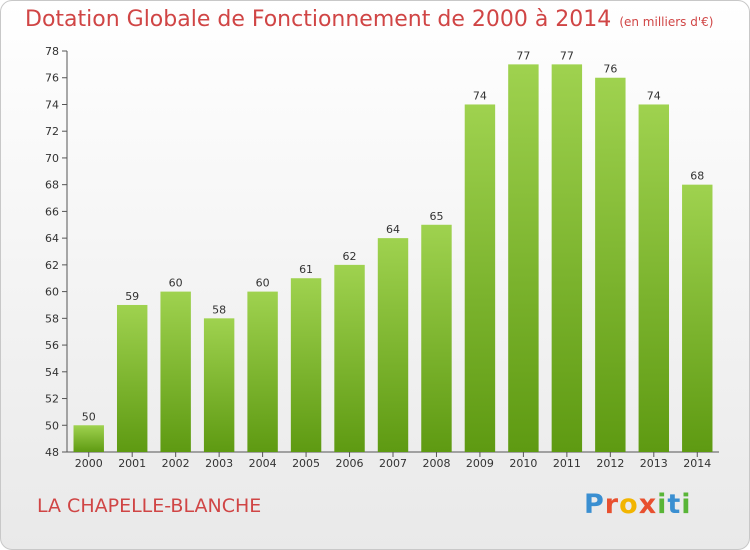  What do you see at coordinates (52, 292) in the screenshot?
I see `y-tick-label: 60` at bounding box center [52, 292].